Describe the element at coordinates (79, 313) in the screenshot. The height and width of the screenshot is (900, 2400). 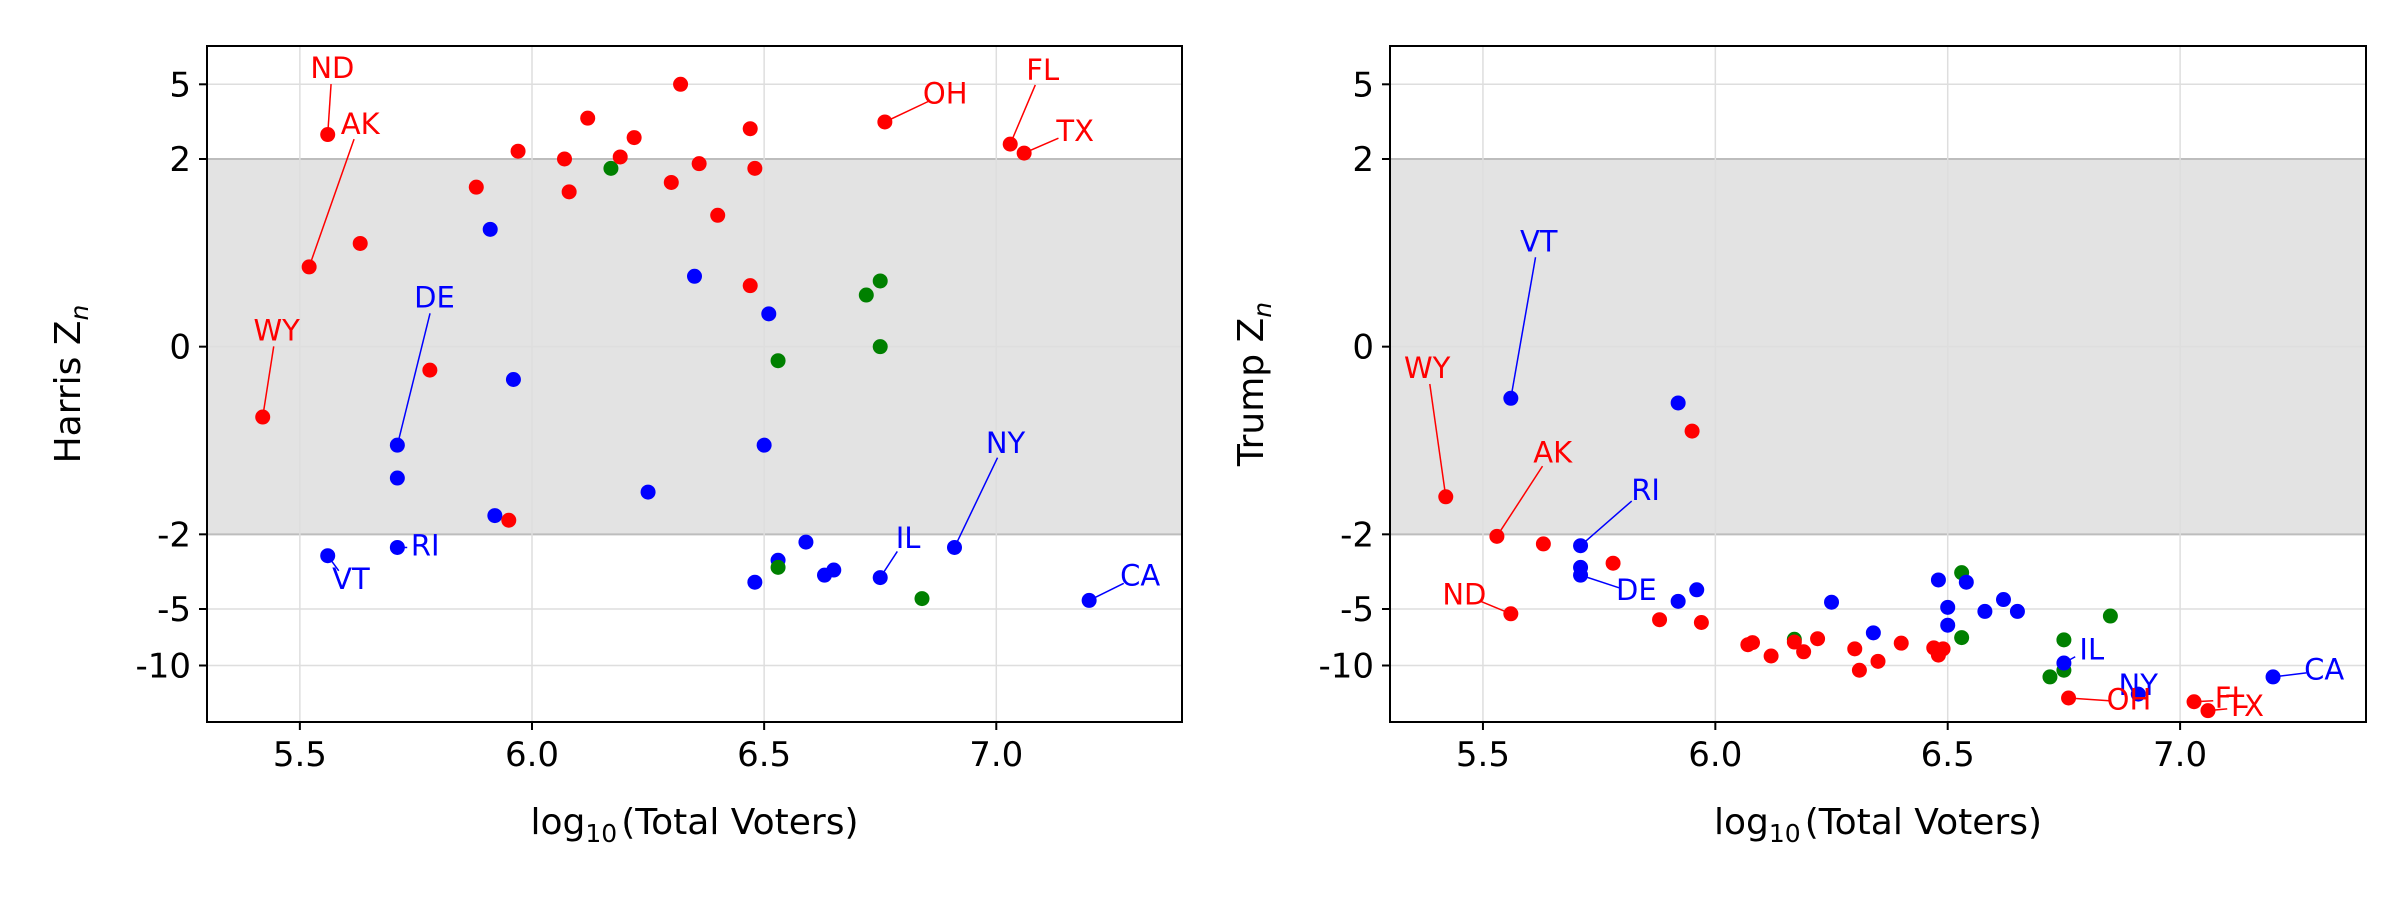
I see `y-axis-label-subscript: n` at that location.